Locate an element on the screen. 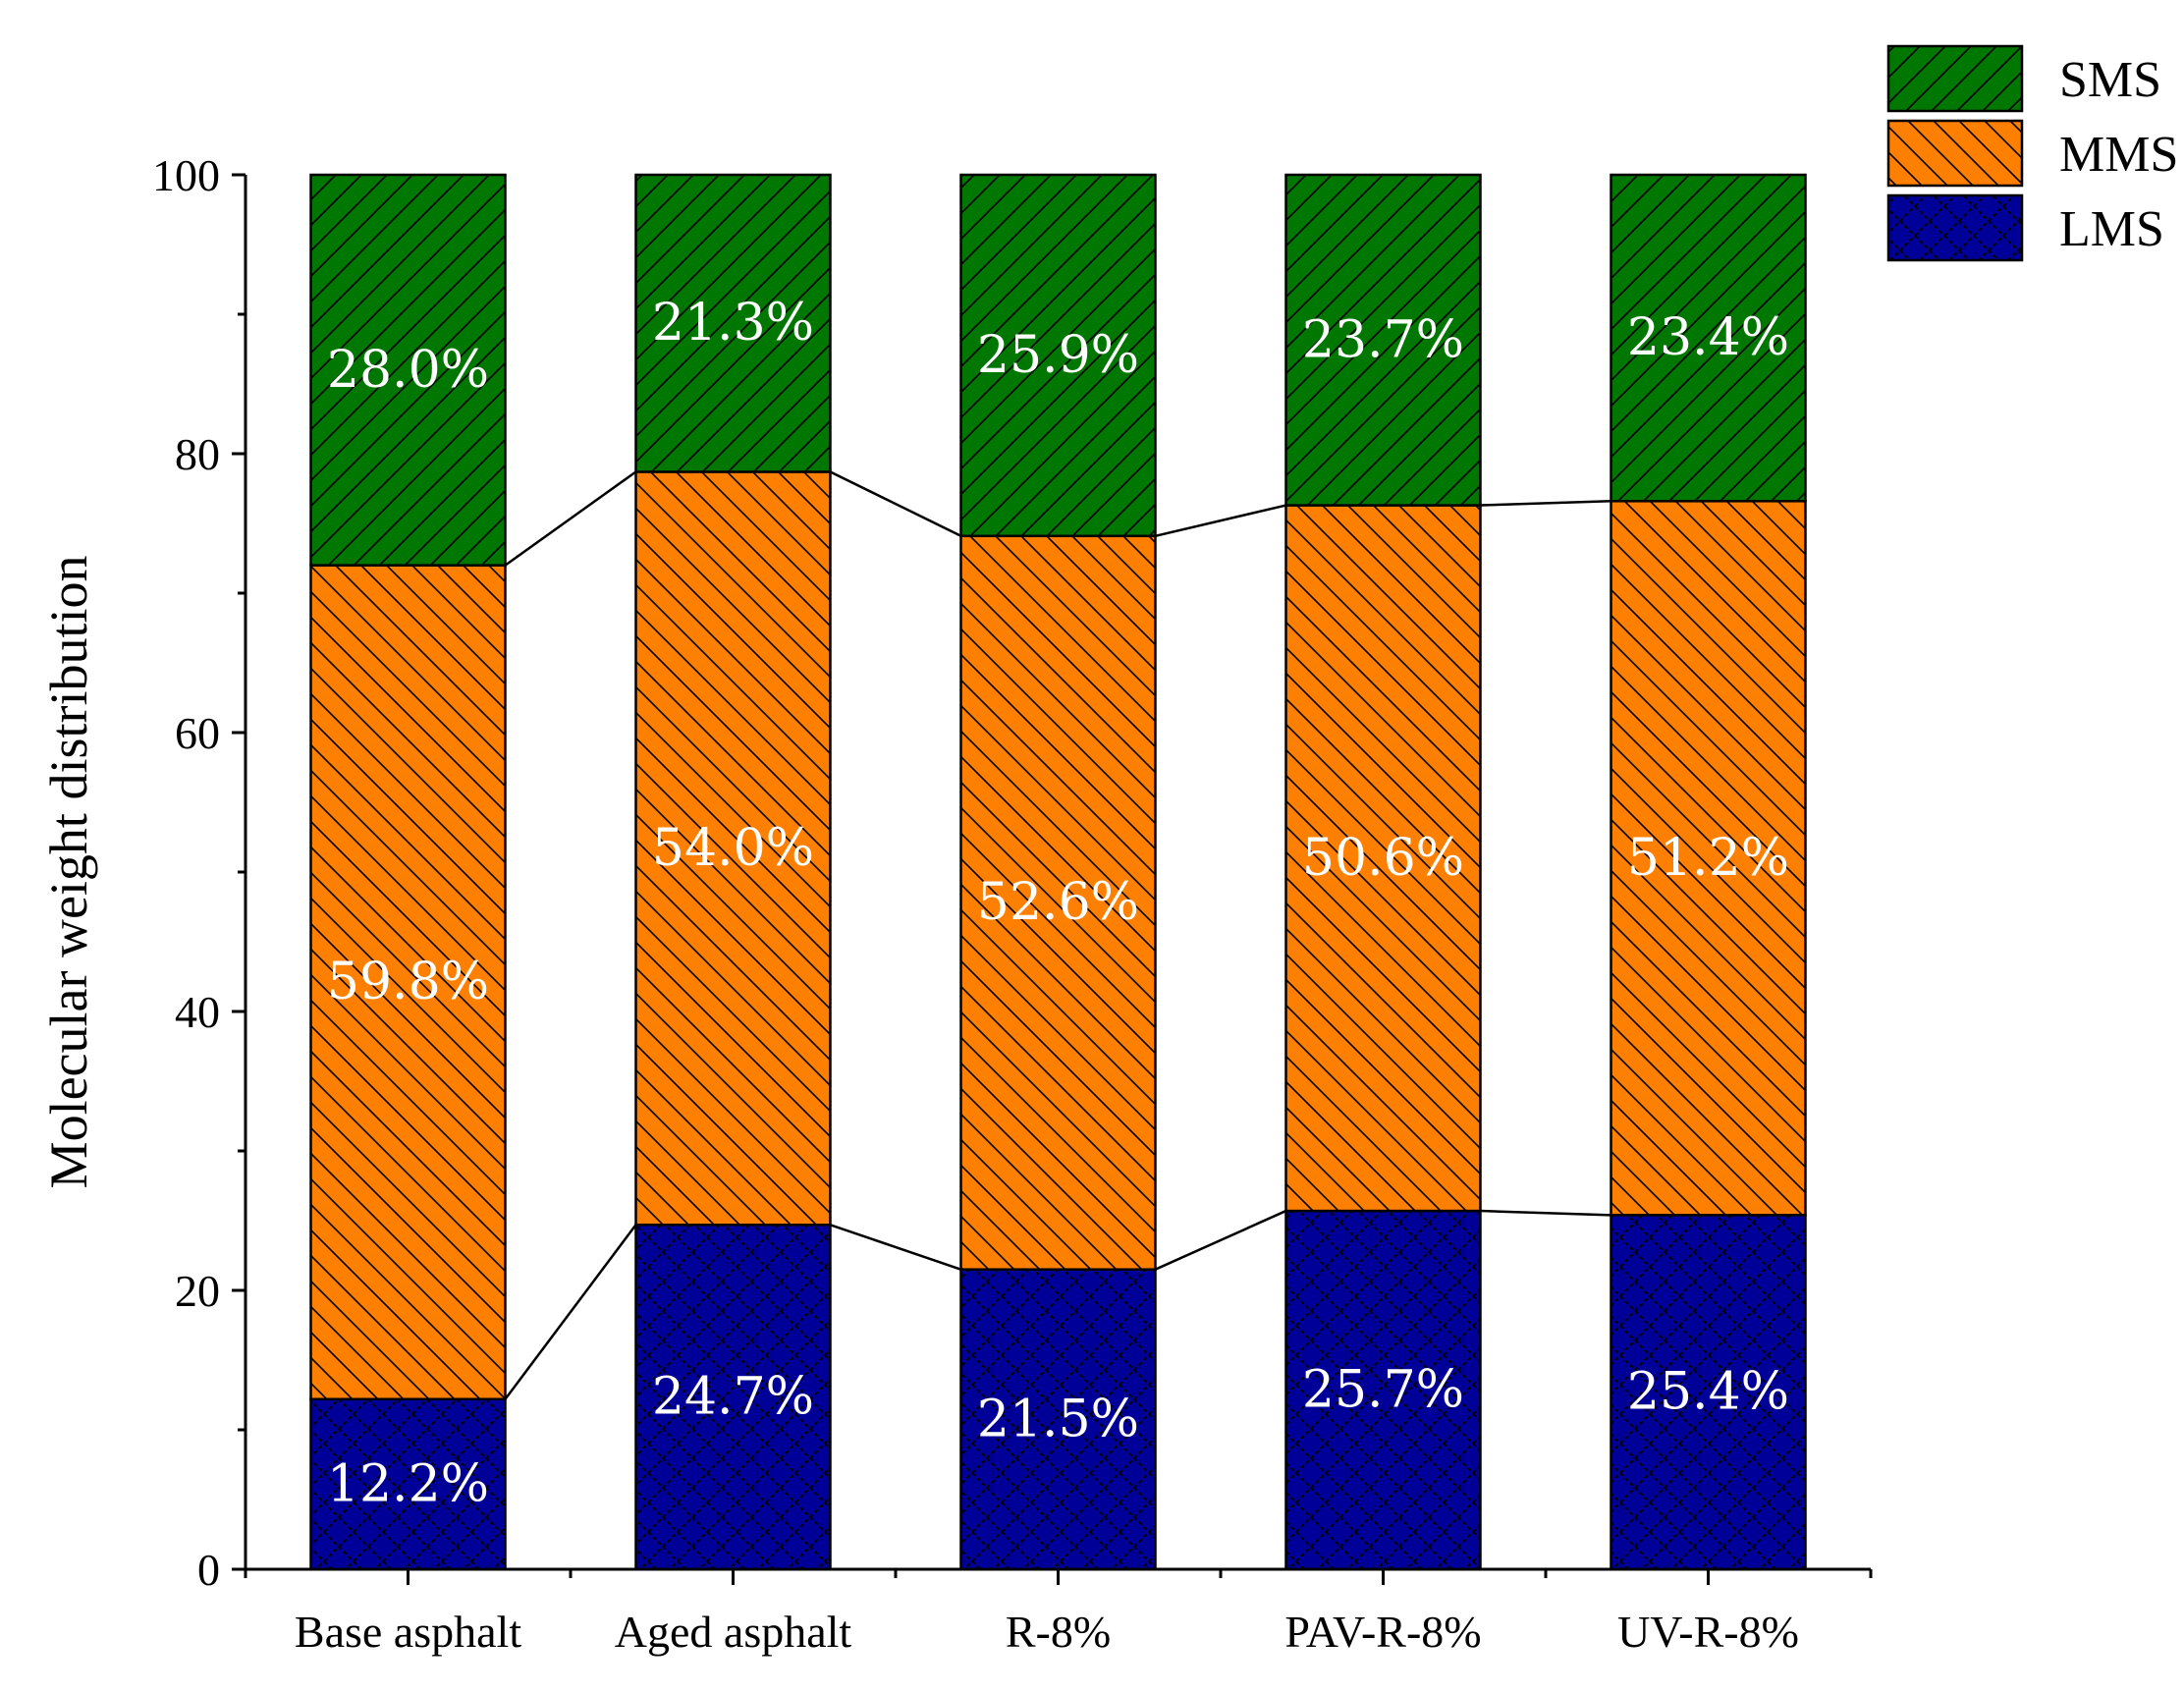 Image resolution: width=2184 pixels, height=1693 pixels. data-label-lms-1: 12.2% is located at coordinates (408, 1484).